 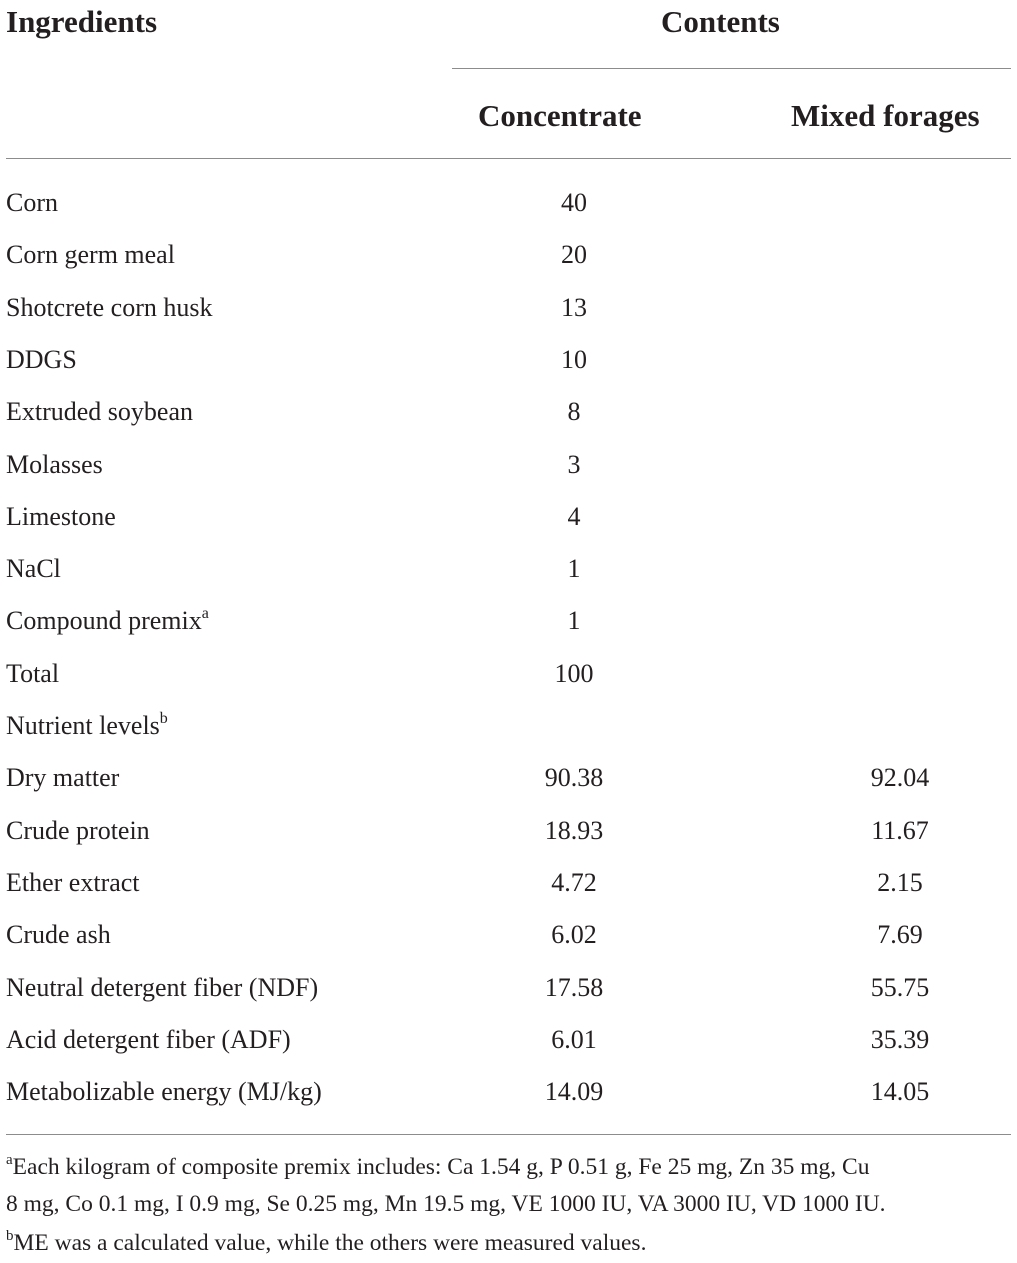 I want to click on footnote-marker: a, so click(x=205, y=613).